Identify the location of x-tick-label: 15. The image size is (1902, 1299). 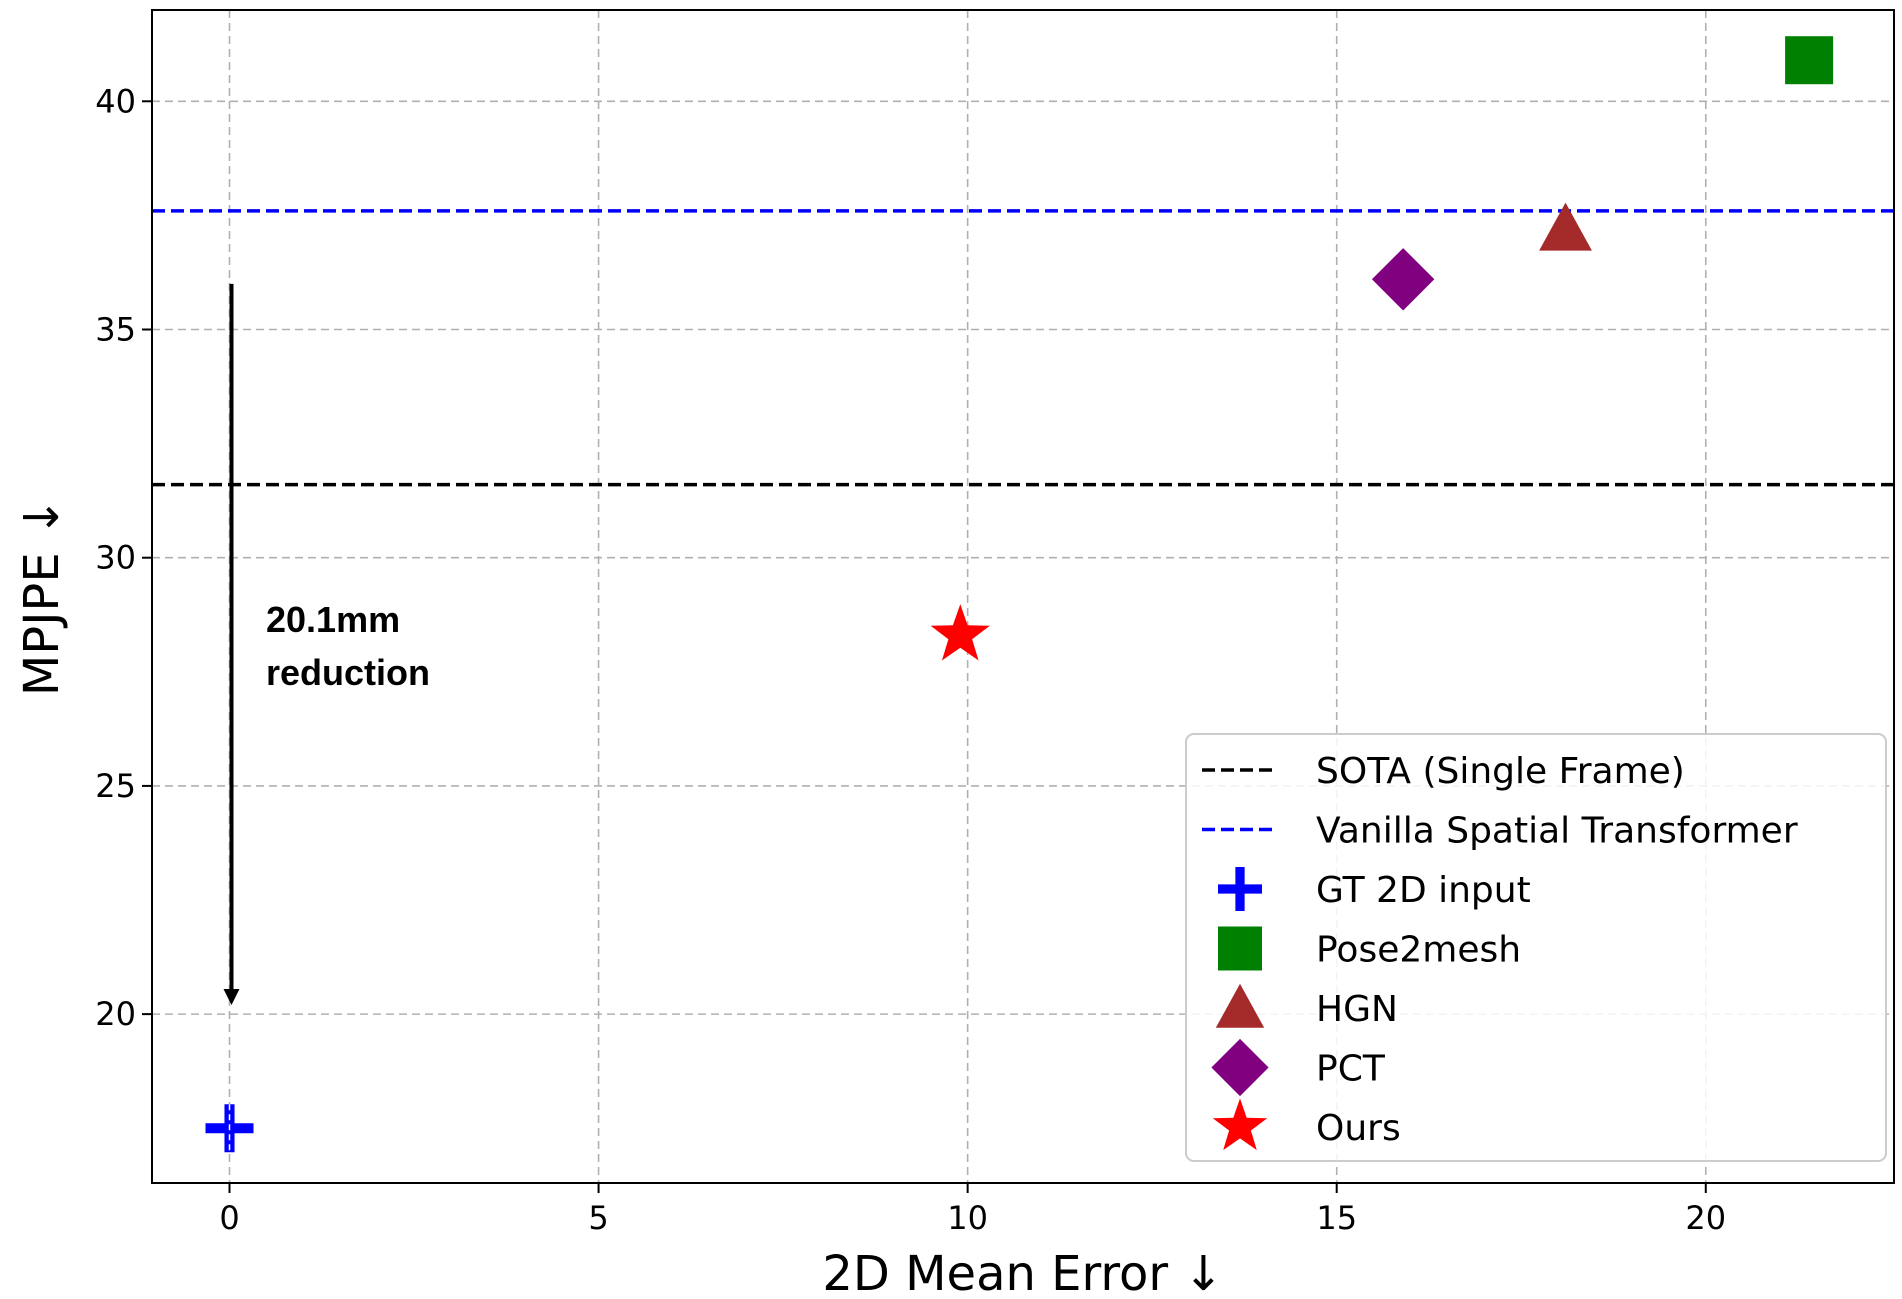
(1336, 1218).